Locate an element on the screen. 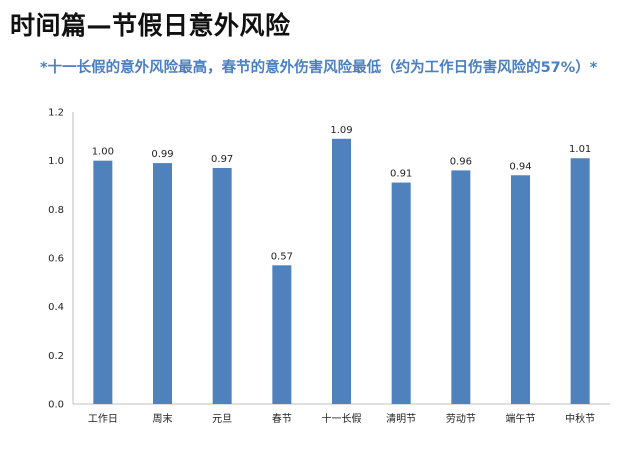  data-label: 0.57 is located at coordinates (282, 256).